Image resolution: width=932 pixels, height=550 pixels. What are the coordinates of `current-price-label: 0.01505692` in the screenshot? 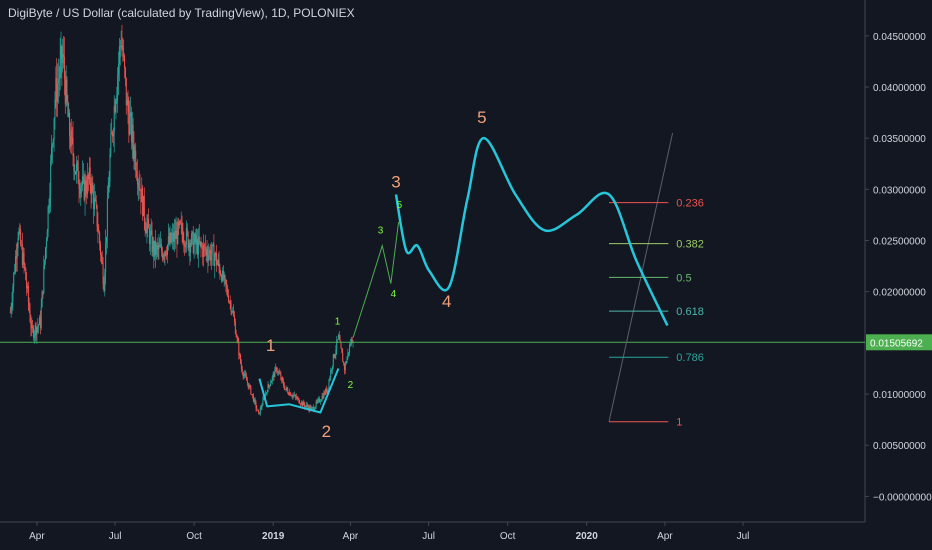 It's located at (896, 343).